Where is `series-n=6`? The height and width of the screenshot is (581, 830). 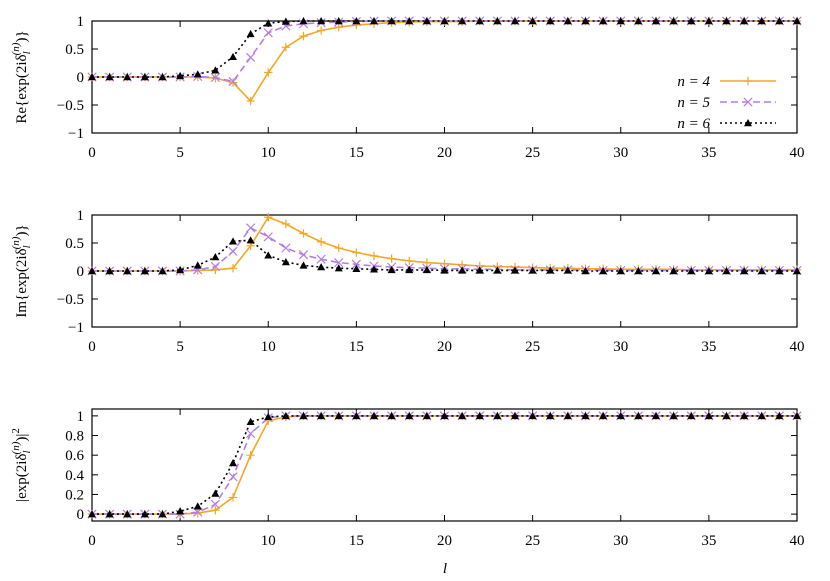 series-n=6 is located at coordinates (444, 49).